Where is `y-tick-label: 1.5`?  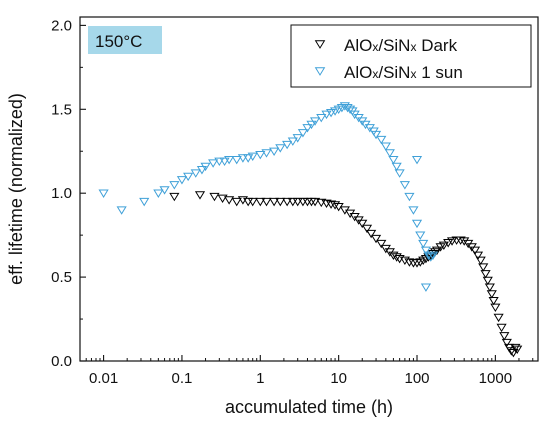 y-tick-label: 1.5 is located at coordinates (61, 109).